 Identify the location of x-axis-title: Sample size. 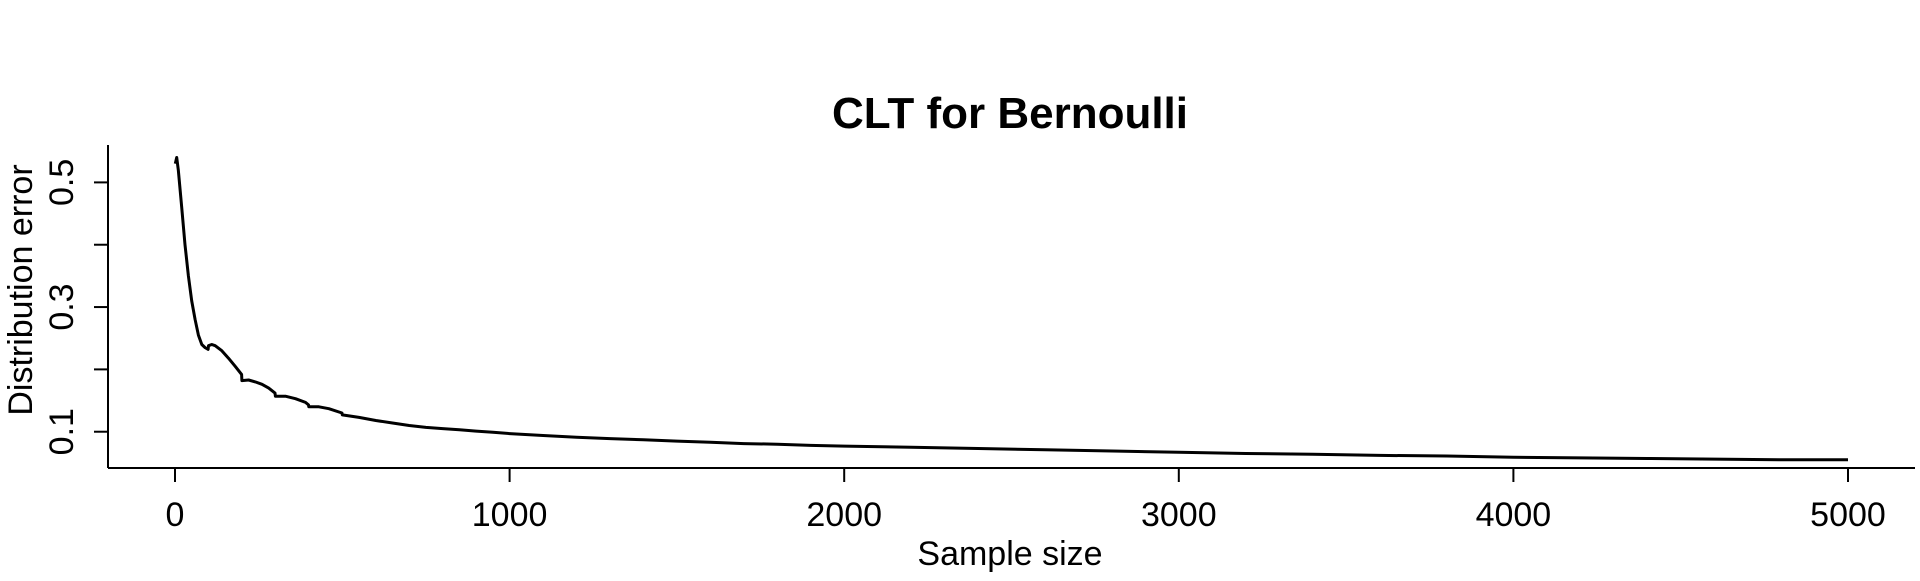
(1009, 554).